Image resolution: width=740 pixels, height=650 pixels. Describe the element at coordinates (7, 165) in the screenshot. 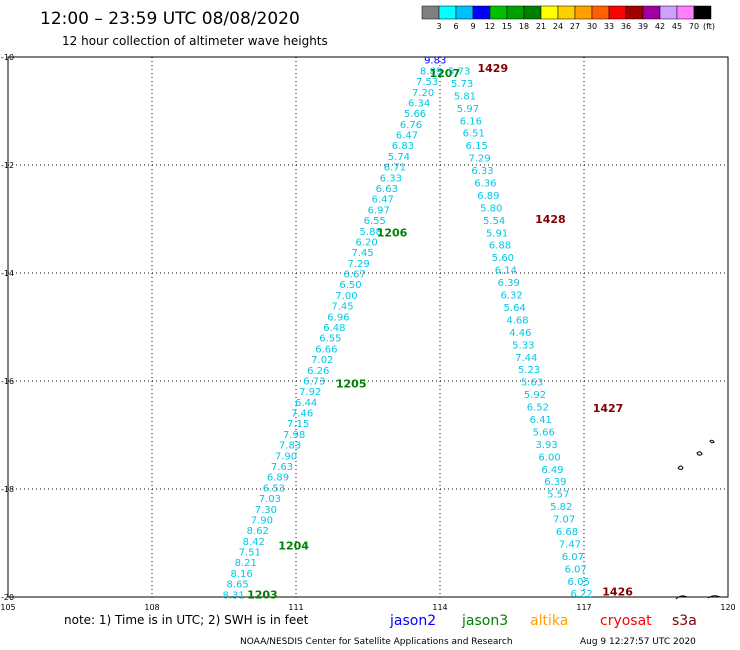

I see `y-tick-label: -12` at that location.